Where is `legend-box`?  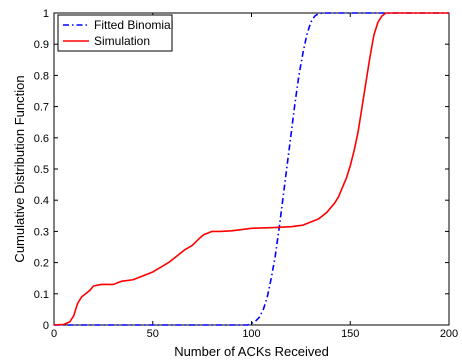 legend-box is located at coordinates (115, 33).